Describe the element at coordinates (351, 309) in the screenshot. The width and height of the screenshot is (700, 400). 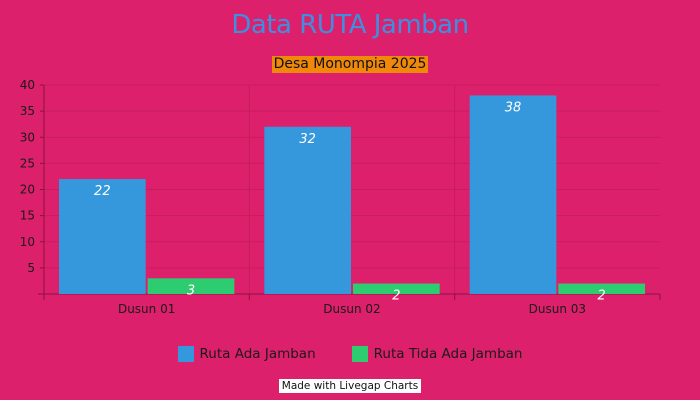
I see `x-tick-label: Dusun 02` at that location.